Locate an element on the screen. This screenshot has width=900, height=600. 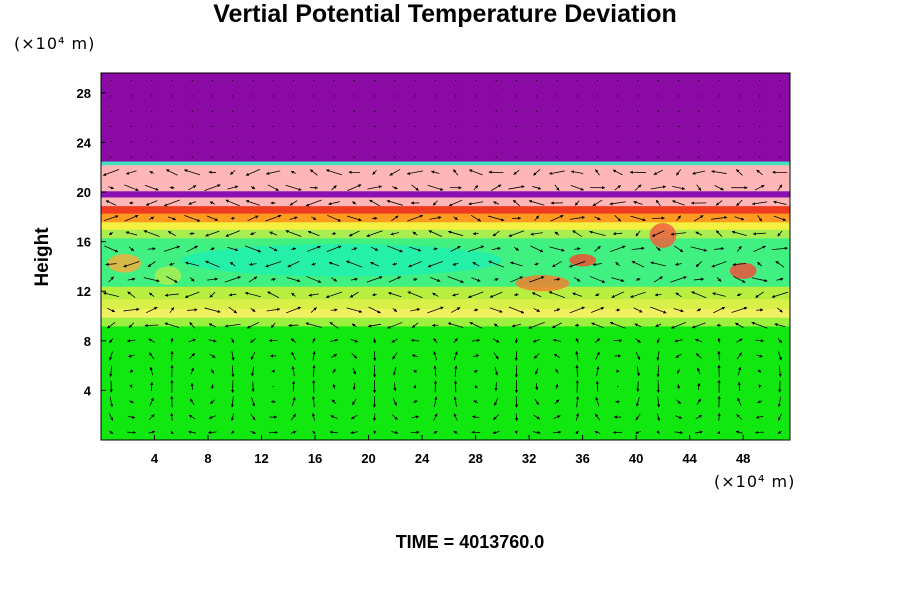
y-axis-unit: (×10⁴ m) is located at coordinates (55, 43).